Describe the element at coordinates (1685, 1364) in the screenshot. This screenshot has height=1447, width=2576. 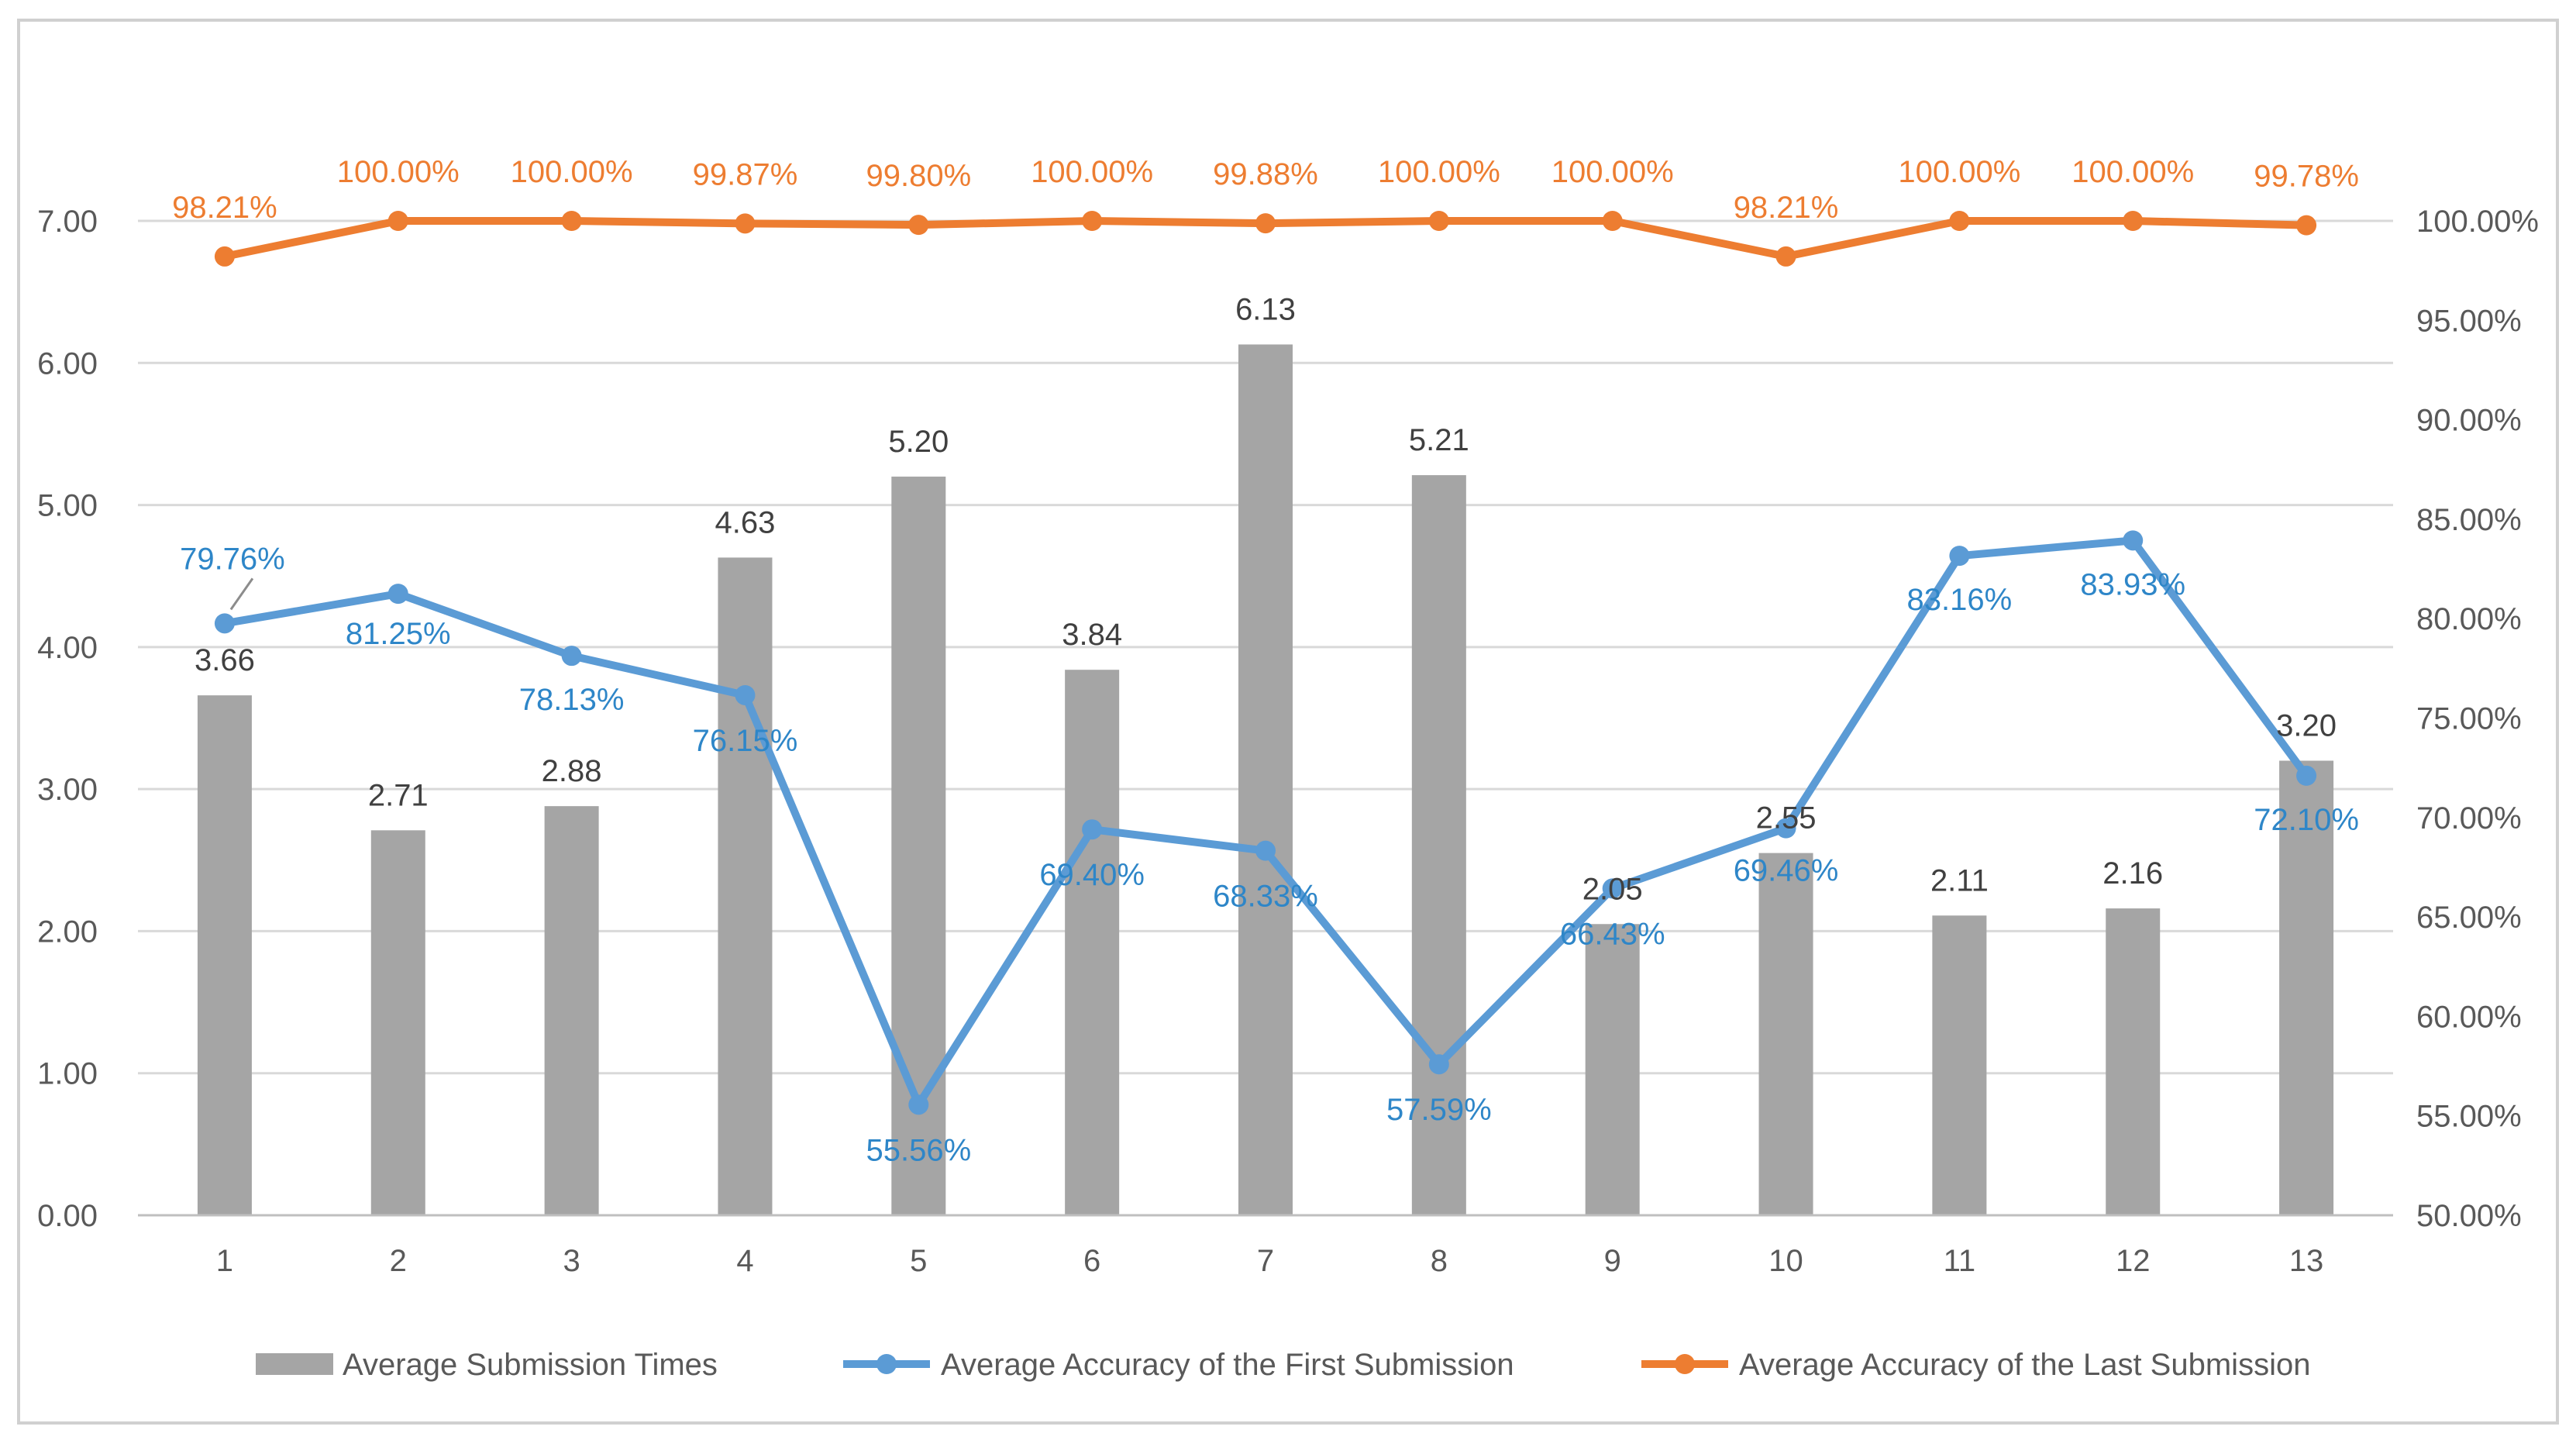
I see `legend-swatch-marker` at that location.